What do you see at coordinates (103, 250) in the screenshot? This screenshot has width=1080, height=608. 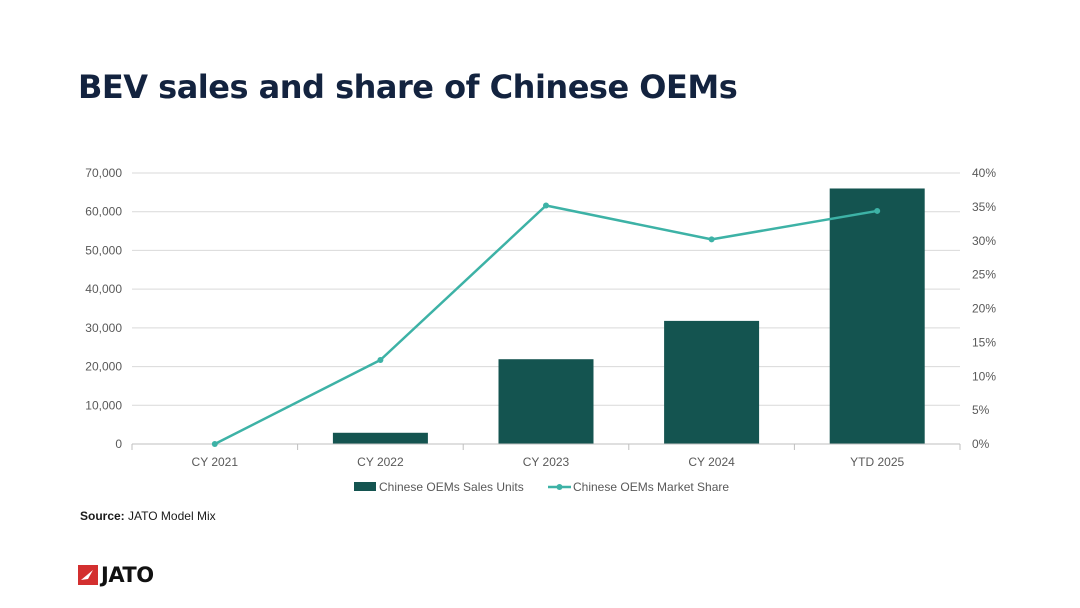 I see `y-left-tick-label: 50,000` at bounding box center [103, 250].